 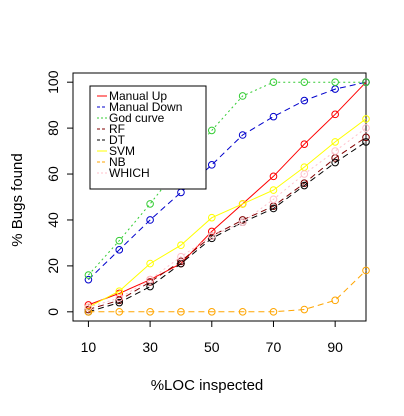 What do you see at coordinates (122, 151) in the screenshot?
I see `legend-label: SVM` at bounding box center [122, 151].